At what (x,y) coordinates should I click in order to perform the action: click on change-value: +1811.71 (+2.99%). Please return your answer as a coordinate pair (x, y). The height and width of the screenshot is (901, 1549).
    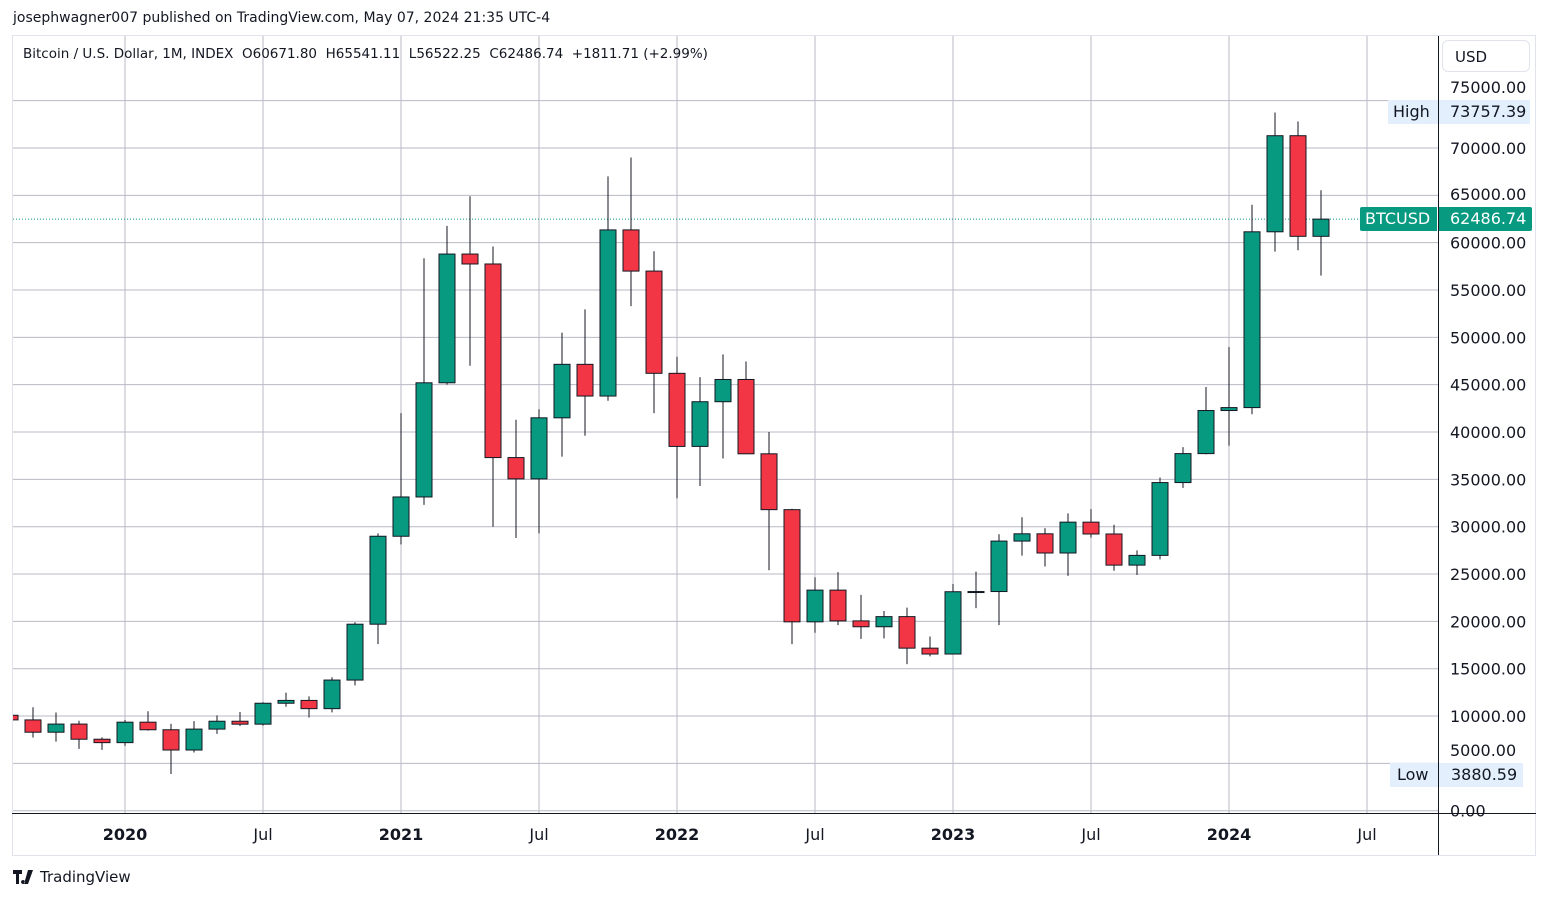
    Looking at the image, I should click on (639, 54).